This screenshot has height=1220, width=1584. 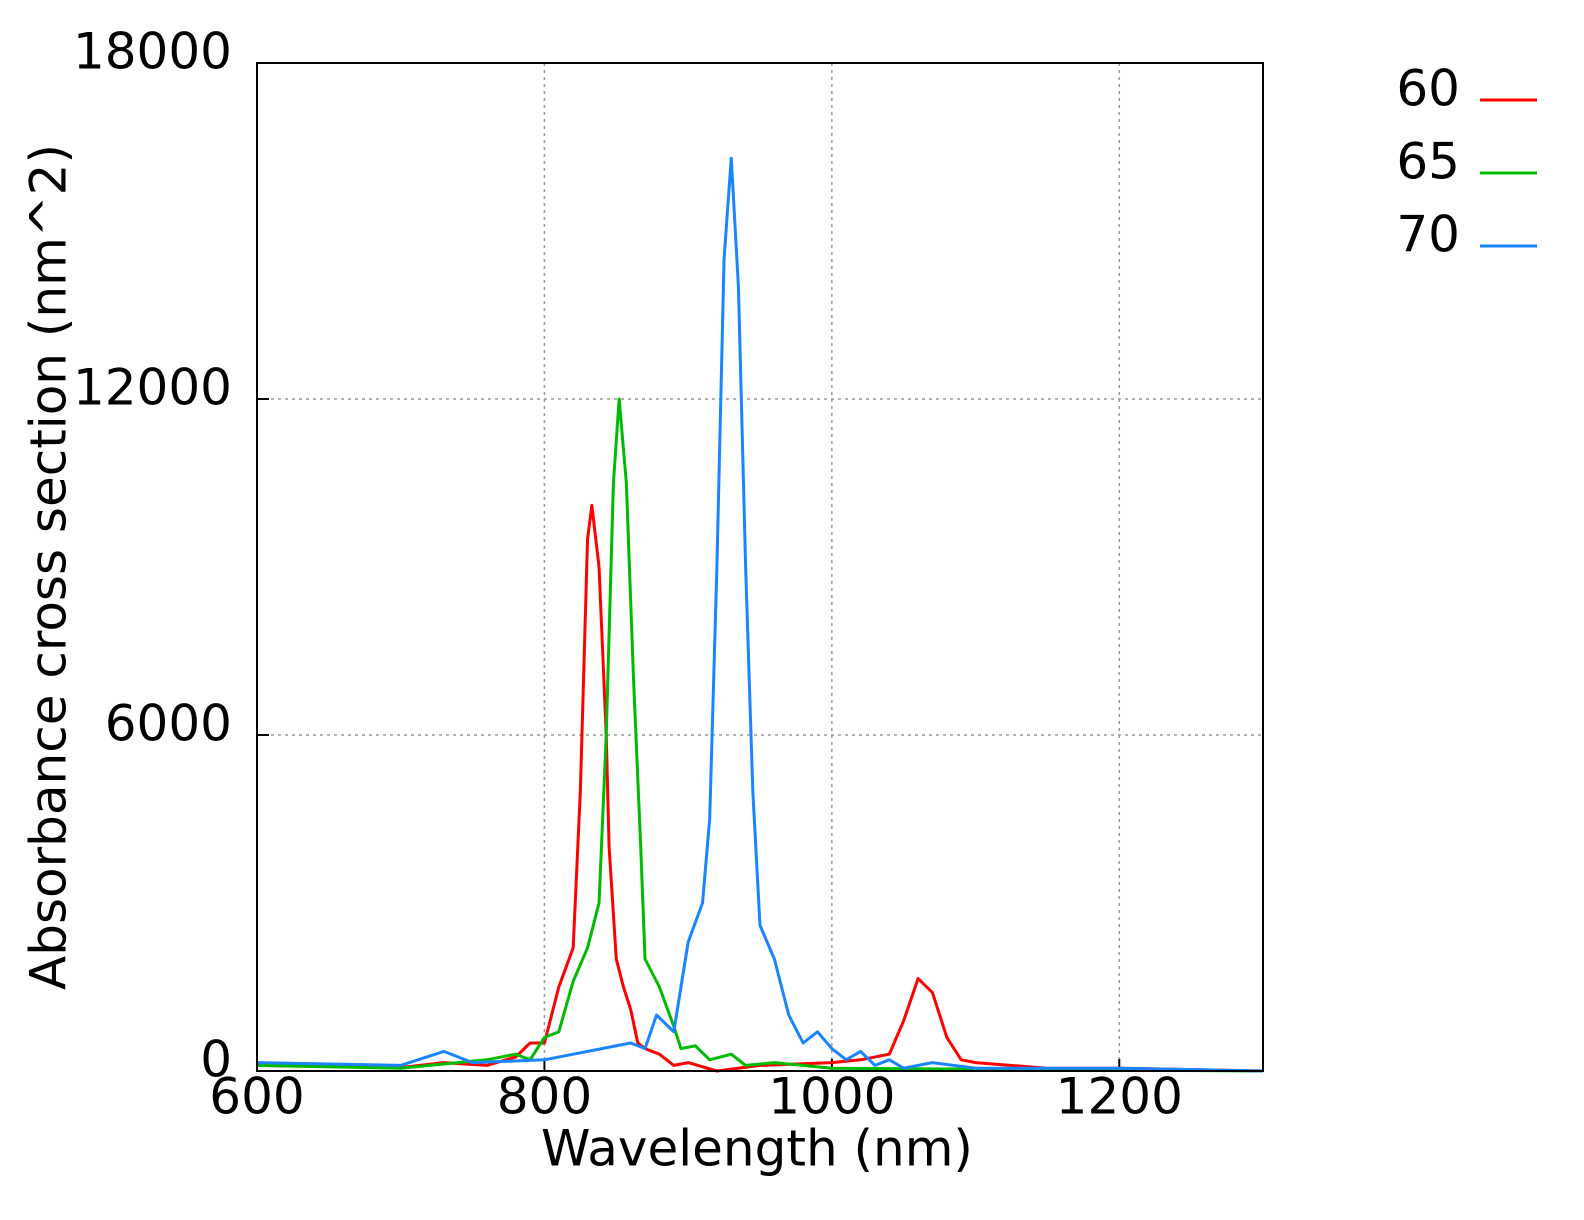 I want to click on x-tick-label: 800, so click(x=544, y=1097).